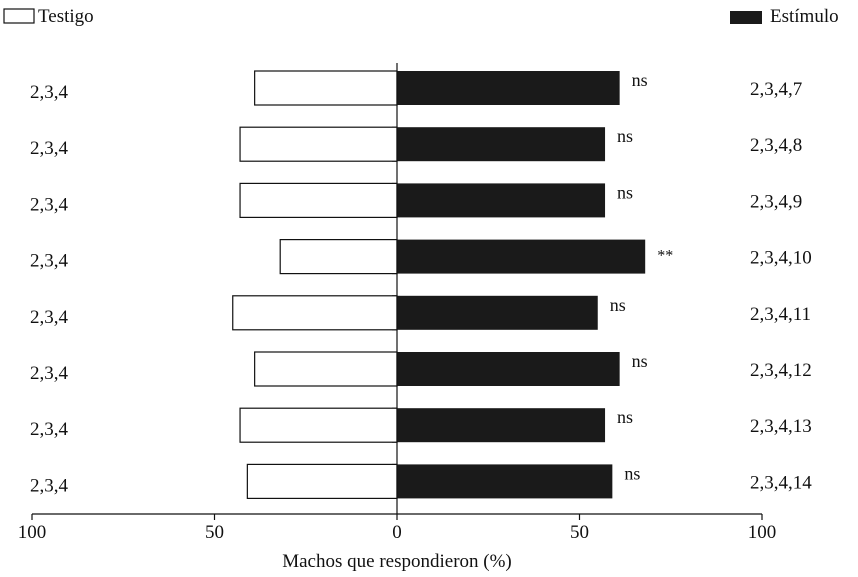 The image size is (858, 577). Describe the element at coordinates (776, 145) in the screenshot. I see `category-label-right: 2,3,4,8` at that location.